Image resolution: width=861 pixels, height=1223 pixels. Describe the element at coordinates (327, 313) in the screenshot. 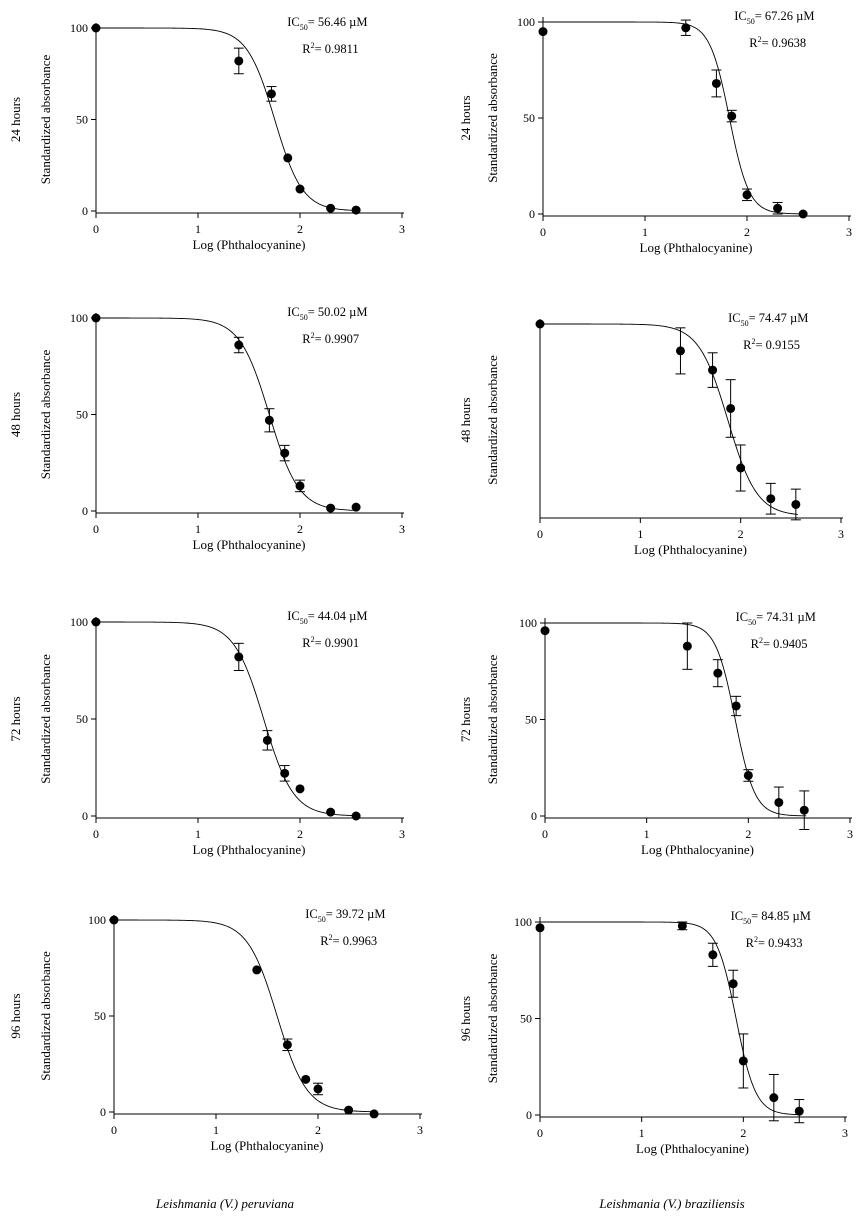

I see `ic50-annotation: IC50= 50.02 µM` at that location.